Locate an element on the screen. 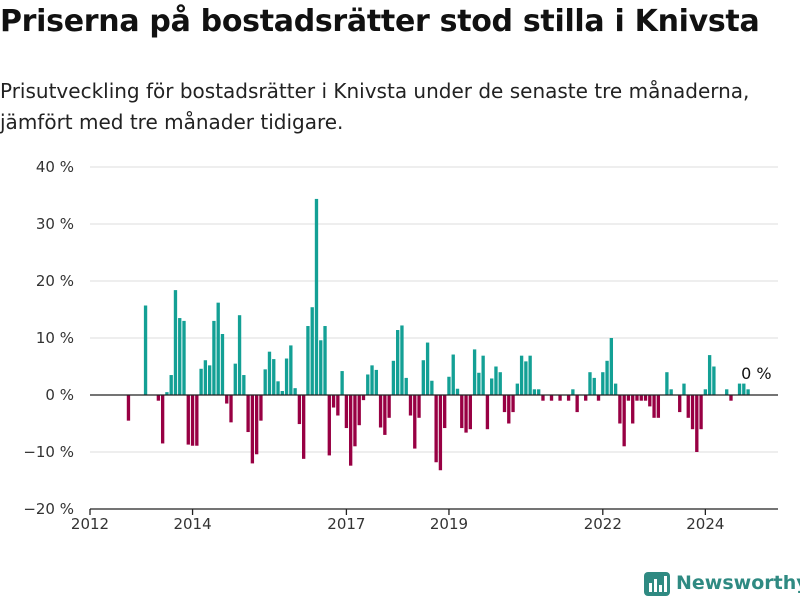 The height and width of the screenshot is (600, 800). x-tick-label: 2022 is located at coordinates (603, 522).